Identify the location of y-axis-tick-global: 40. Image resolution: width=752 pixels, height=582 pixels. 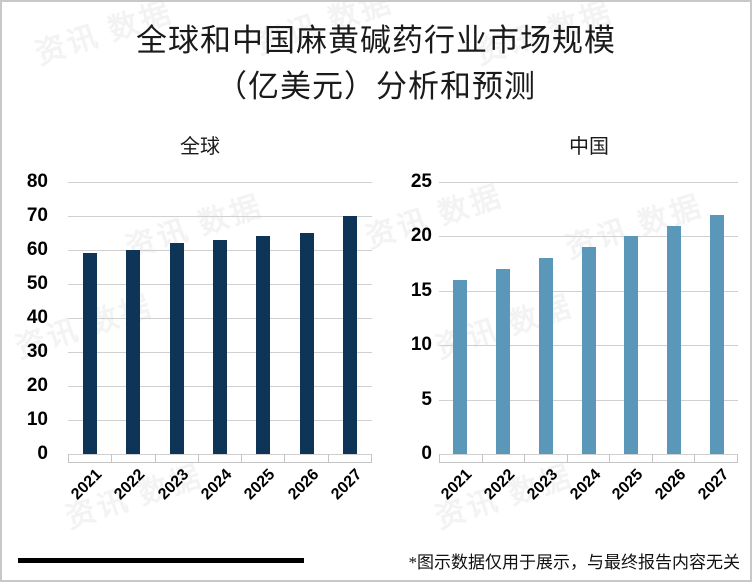
(37, 317).